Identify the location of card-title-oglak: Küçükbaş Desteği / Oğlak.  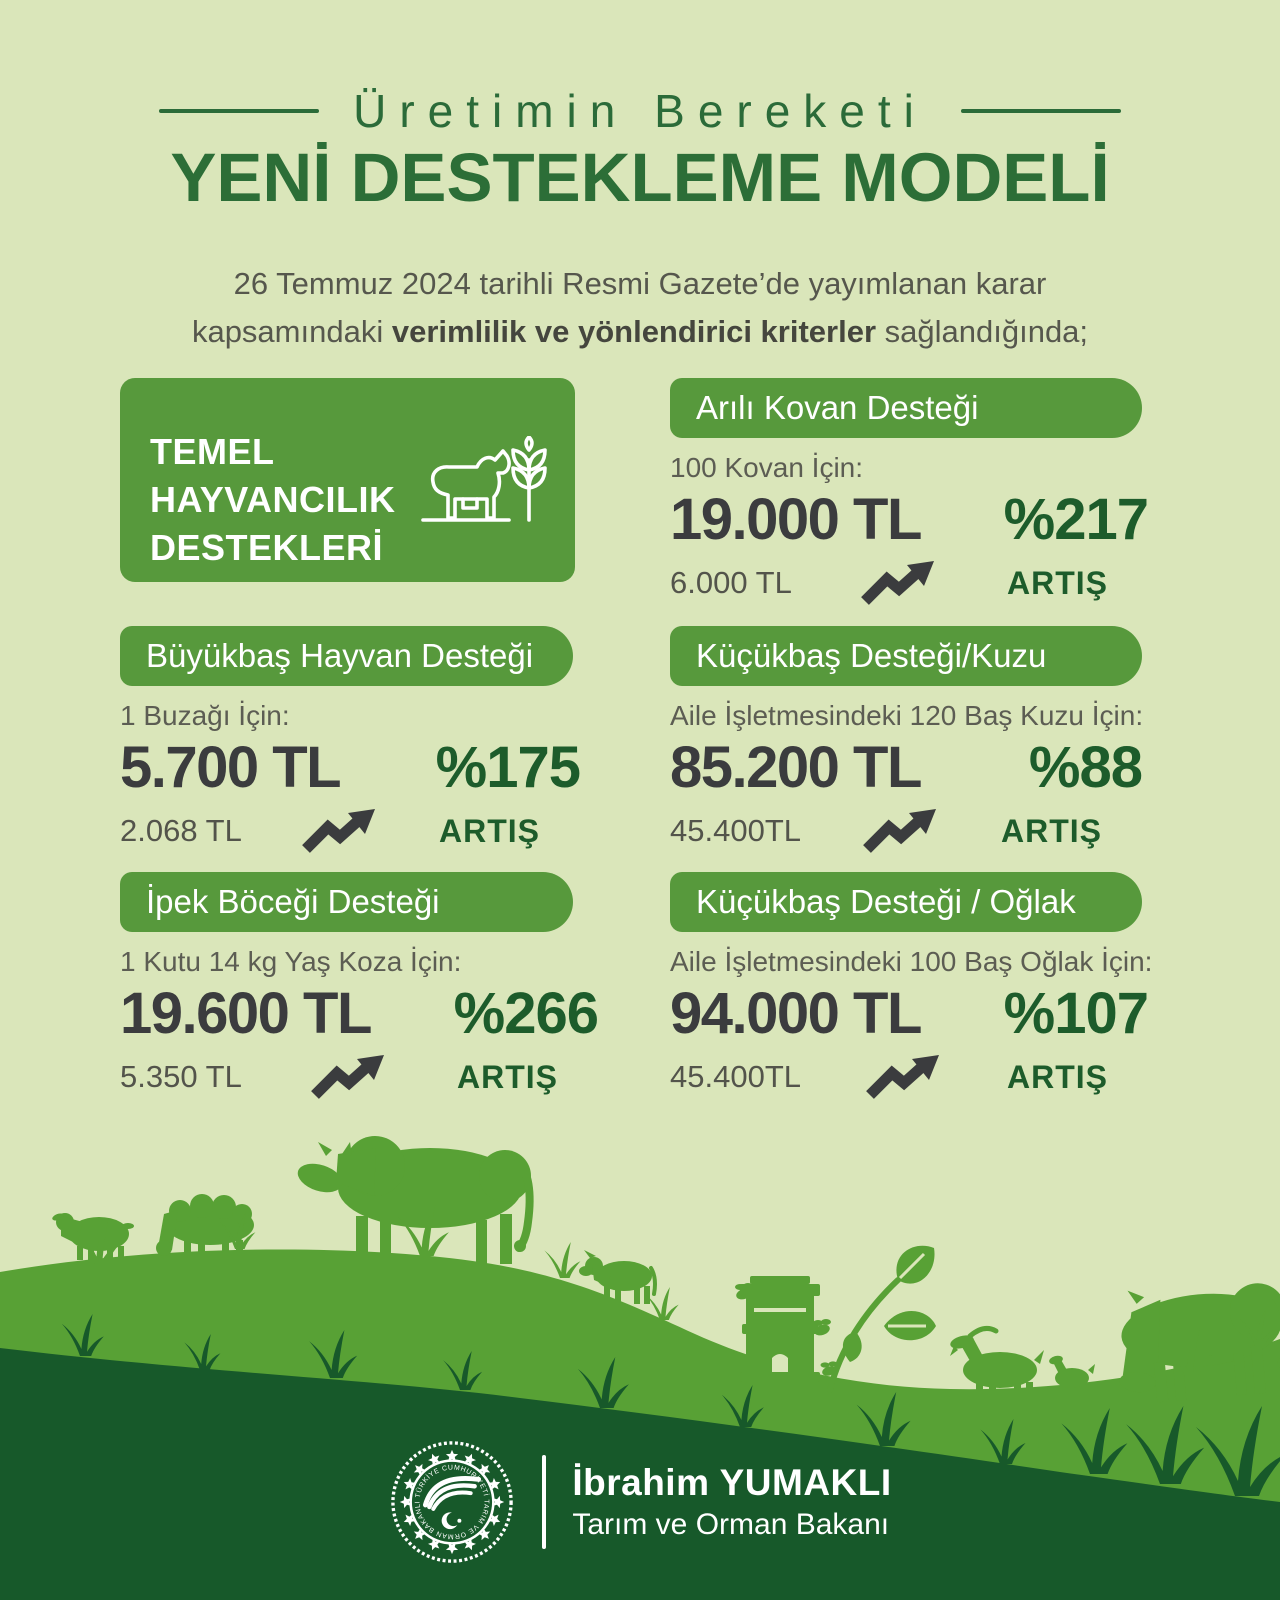
(906, 902).